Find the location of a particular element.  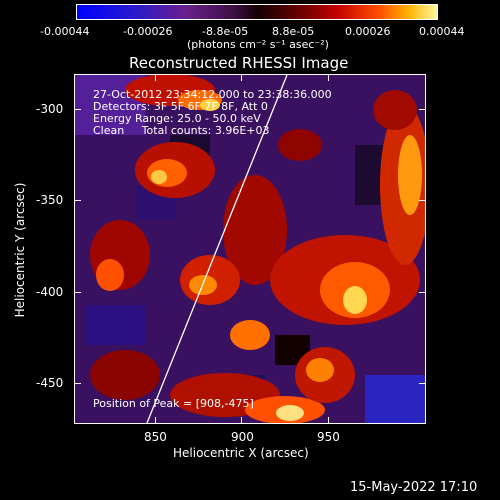

colorbar-tick-label: 0.00026 is located at coordinates (368, 31).